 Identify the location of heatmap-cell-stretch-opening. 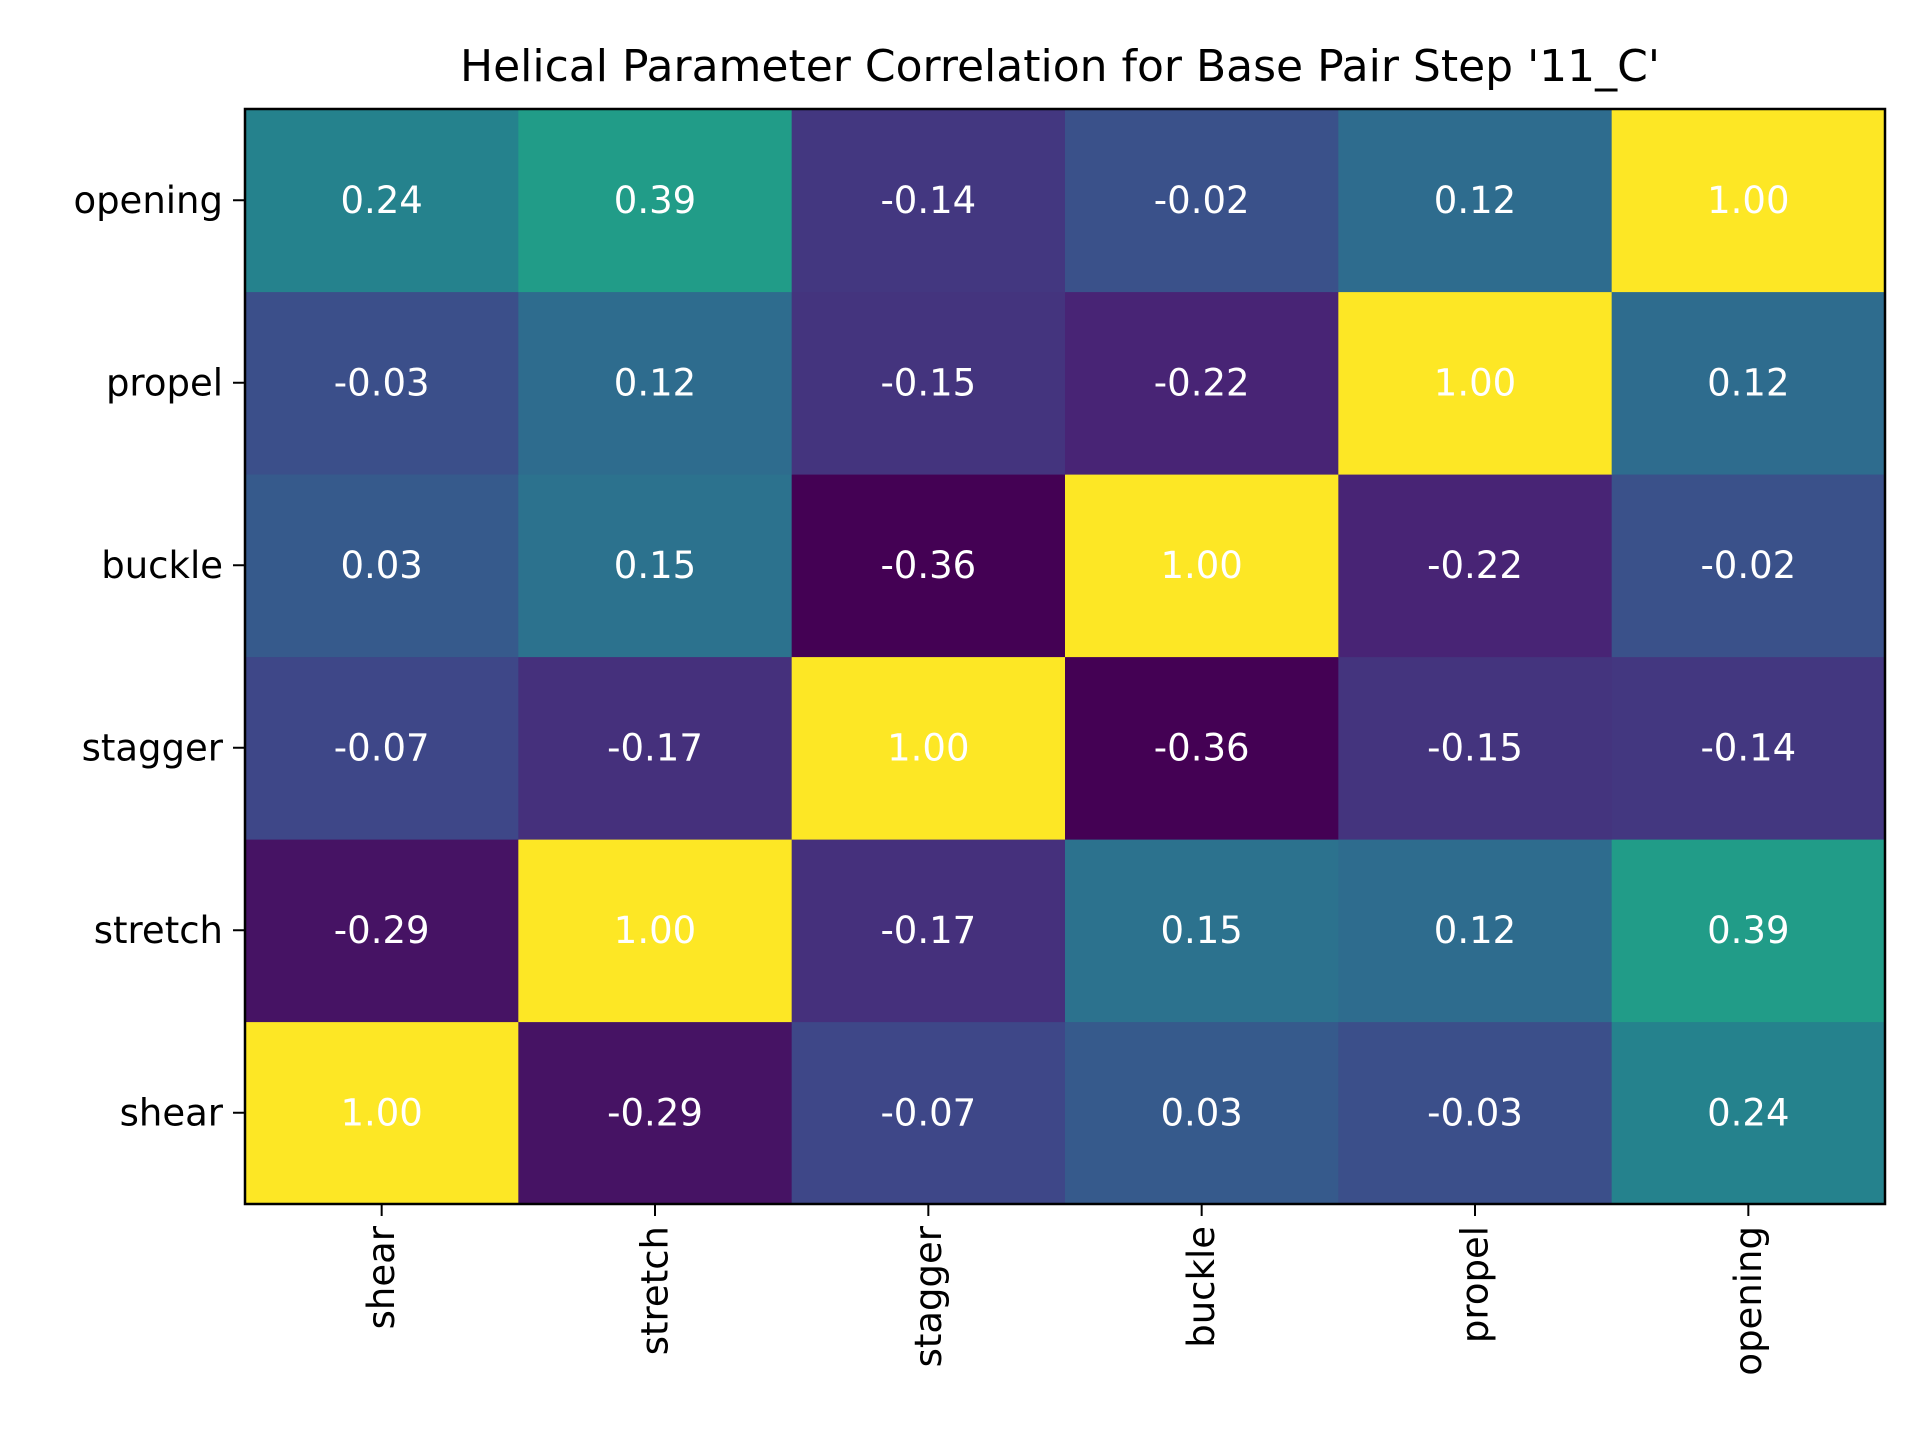
(1748, 931).